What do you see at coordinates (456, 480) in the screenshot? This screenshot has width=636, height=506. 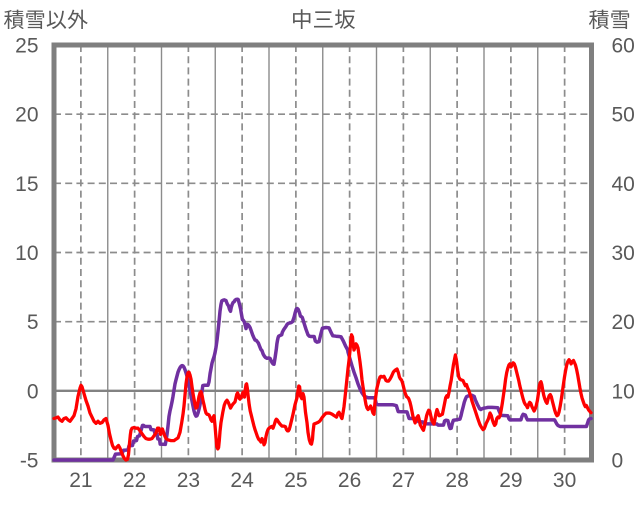 I see `svg-text: 28` at bounding box center [456, 480].